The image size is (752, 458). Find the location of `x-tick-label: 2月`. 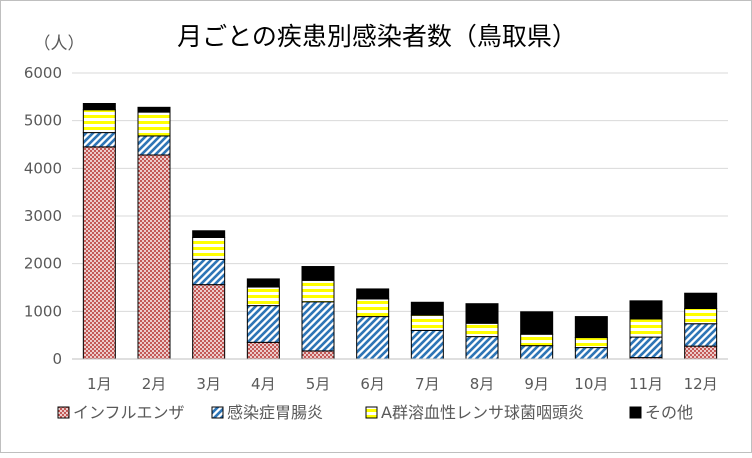

x-tick-label: 2月 is located at coordinates (154, 384).